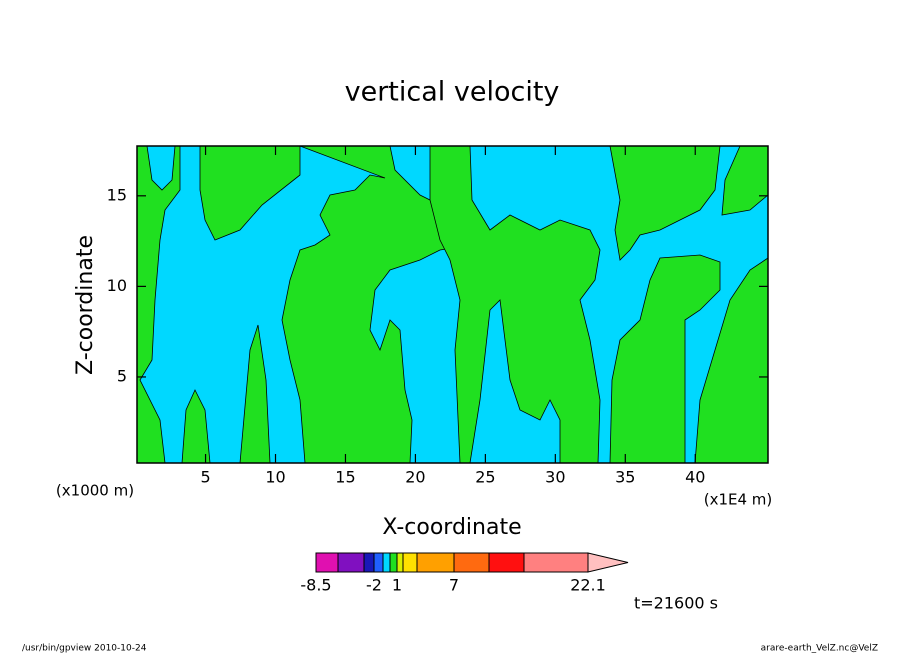 This screenshot has height=654, width=904. I want to click on x-tick-label: 30, so click(555, 477).